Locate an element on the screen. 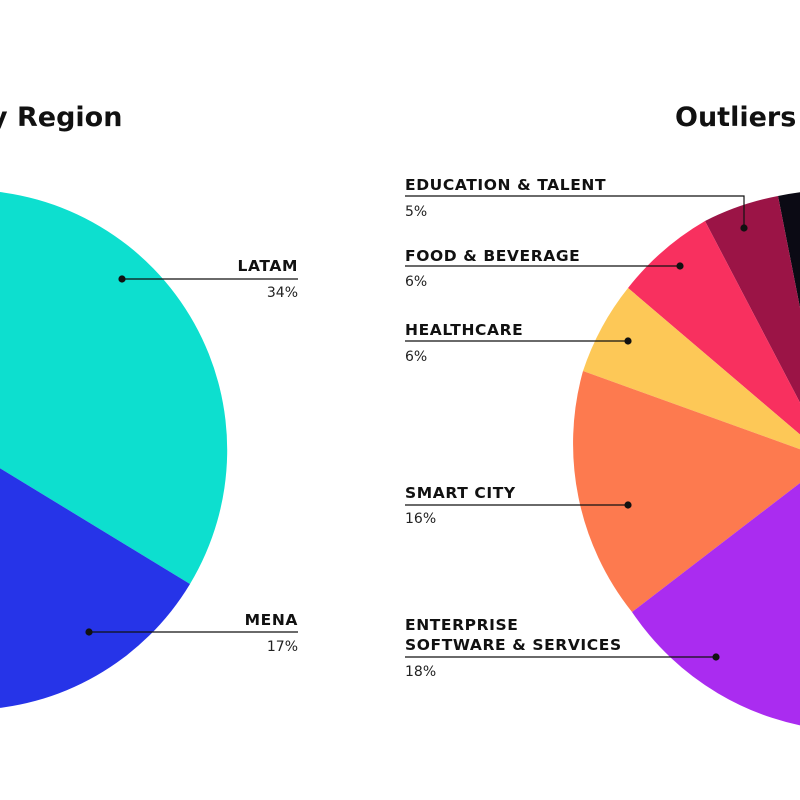 The width and height of the screenshot is (800, 800). pie-slice-latam is located at coordinates (114, 388).